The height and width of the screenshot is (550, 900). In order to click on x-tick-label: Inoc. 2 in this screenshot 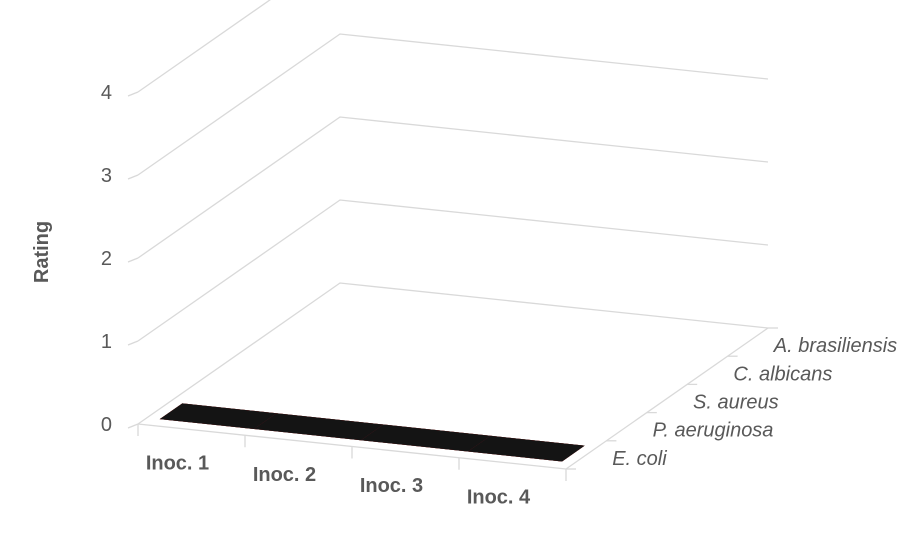, I will do `click(284, 475)`.